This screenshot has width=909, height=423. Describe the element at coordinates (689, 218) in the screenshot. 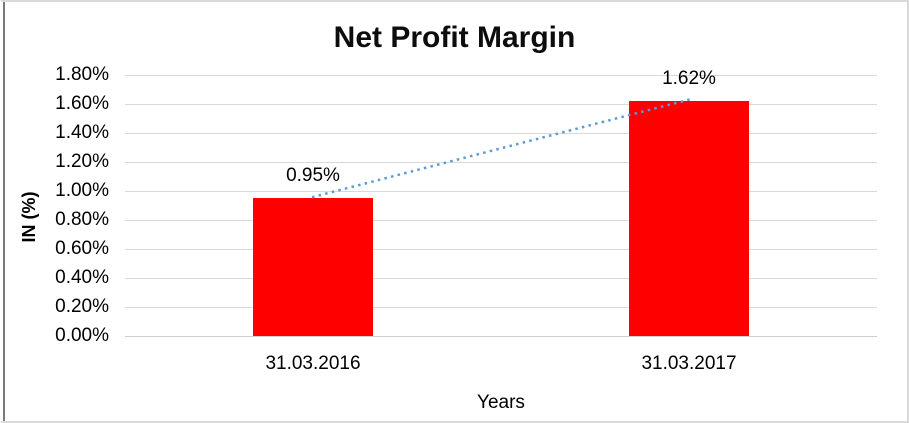

I see `bar-31.03.2017` at that location.